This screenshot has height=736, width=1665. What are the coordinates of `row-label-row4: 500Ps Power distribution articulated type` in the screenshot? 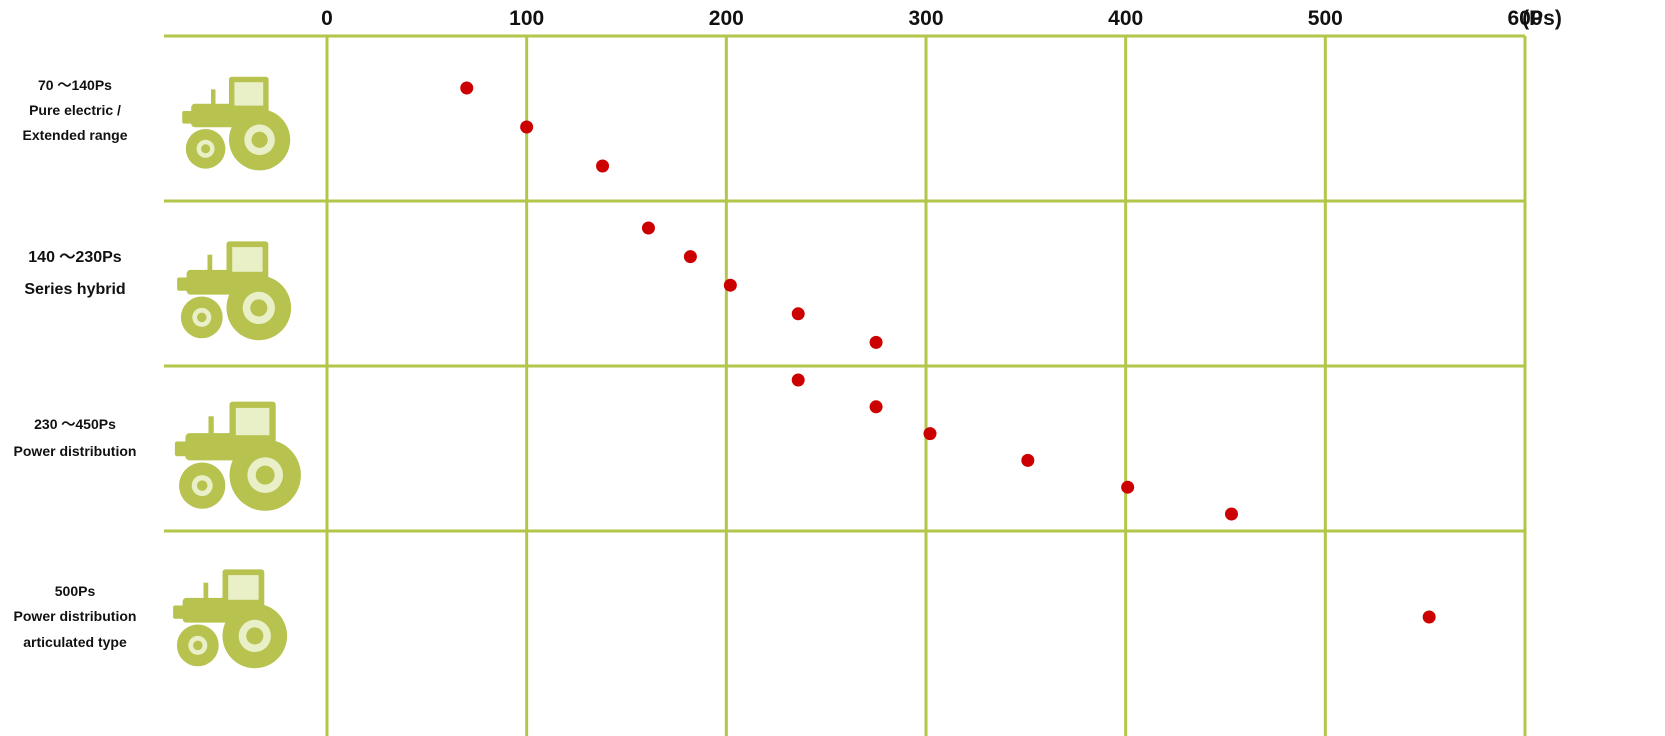 It's located at (75, 616).